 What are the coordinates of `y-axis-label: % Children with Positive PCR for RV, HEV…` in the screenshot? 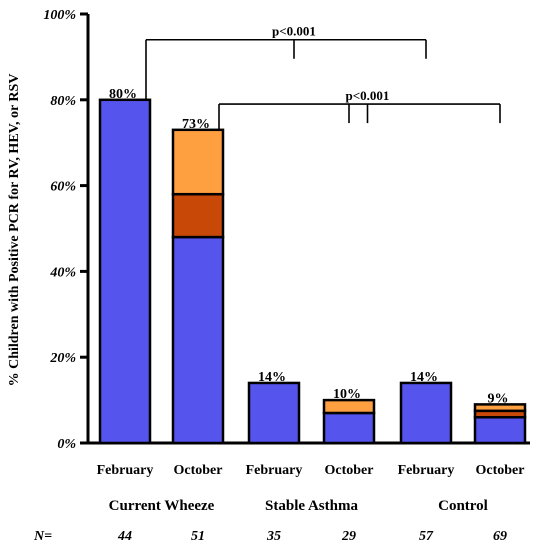 It's located at (14, 230).